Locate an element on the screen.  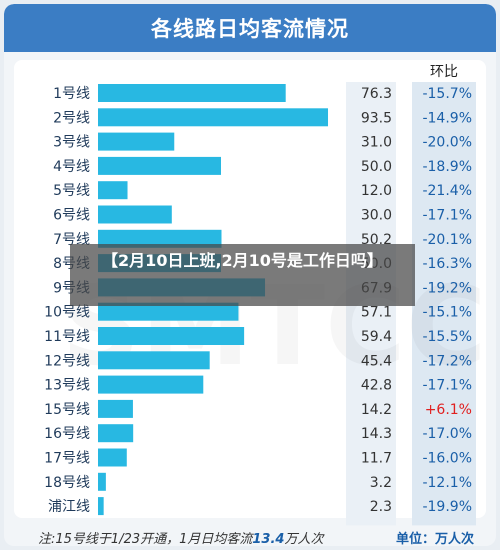
change-label: -19.9% is located at coordinates (447, 507).